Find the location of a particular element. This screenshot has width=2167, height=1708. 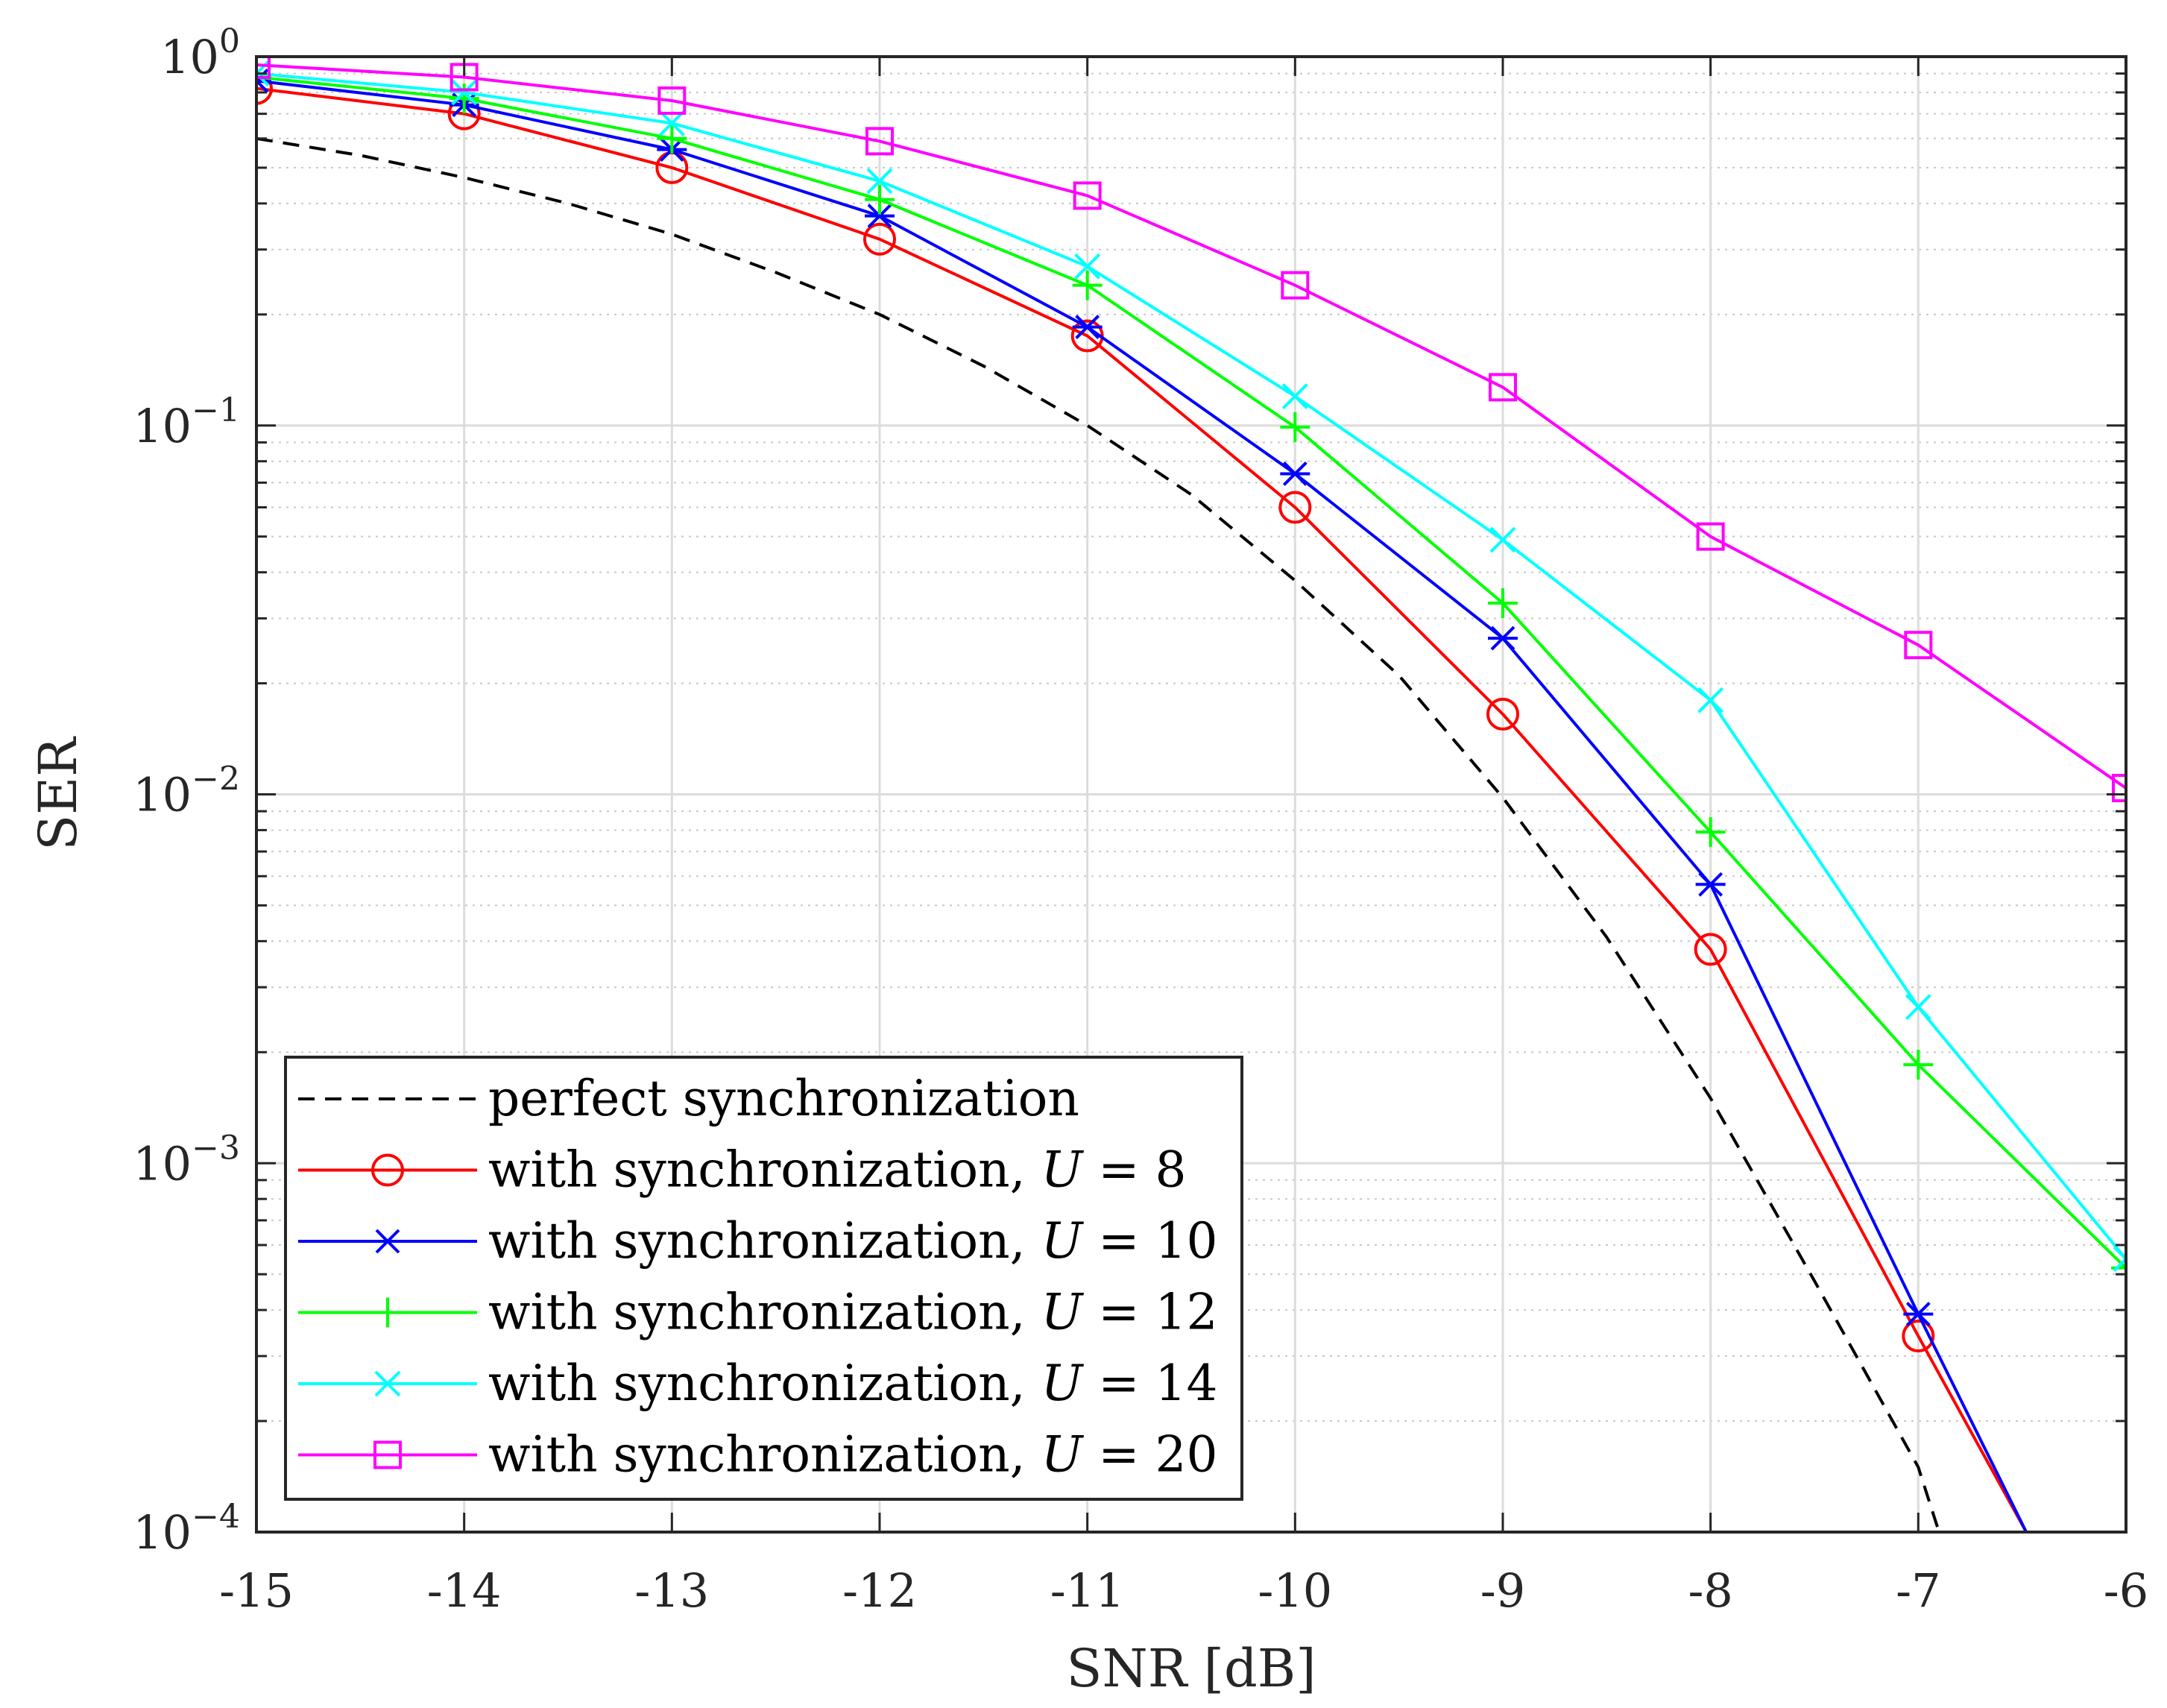

y-tick-label: 10⁻¹ is located at coordinates (186, 422).